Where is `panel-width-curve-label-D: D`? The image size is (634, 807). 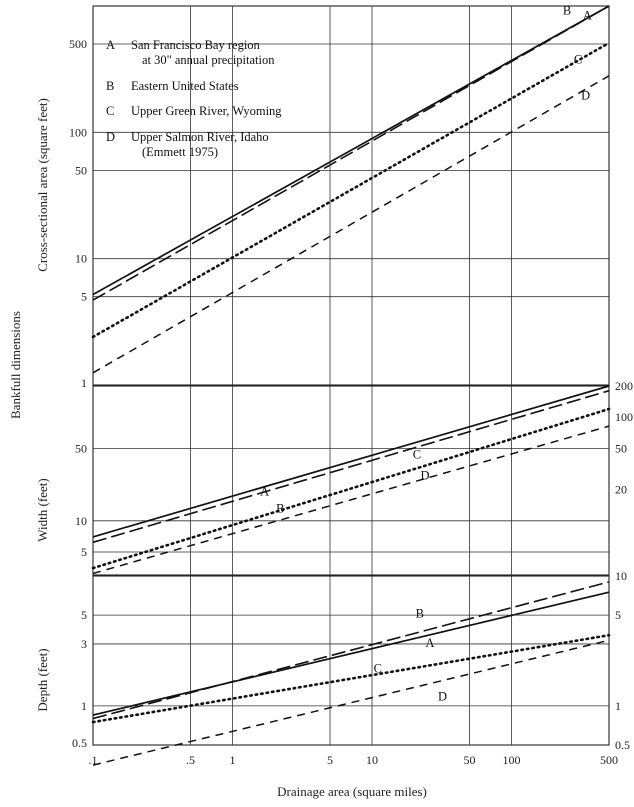 panel-width-curve-label-D: D is located at coordinates (425, 476).